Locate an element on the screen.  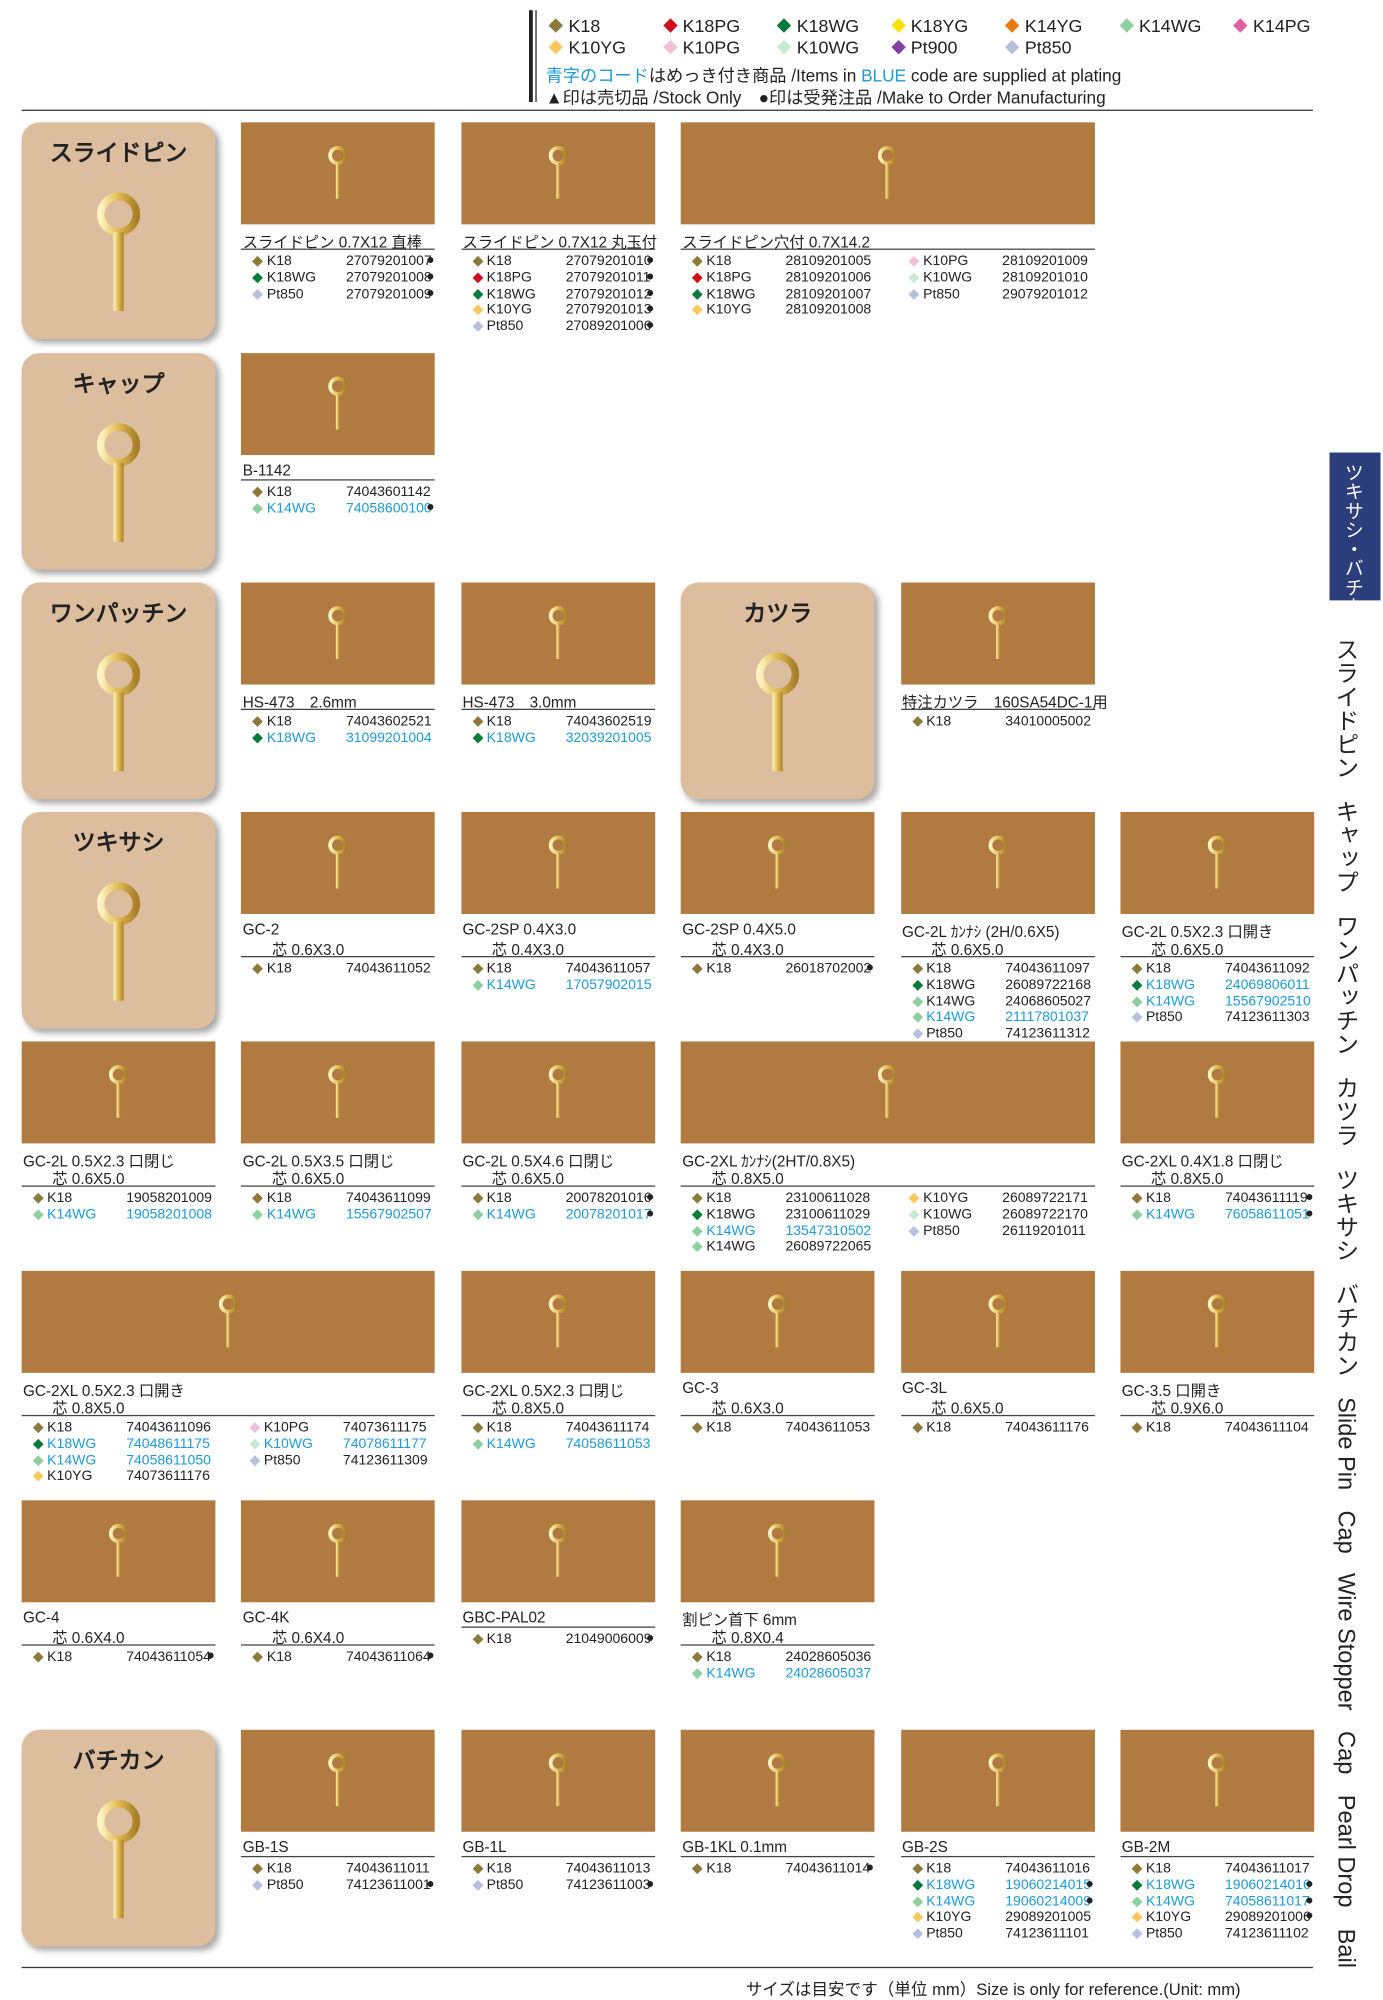
item-name: GC-4K is located at coordinates (266, 1617).